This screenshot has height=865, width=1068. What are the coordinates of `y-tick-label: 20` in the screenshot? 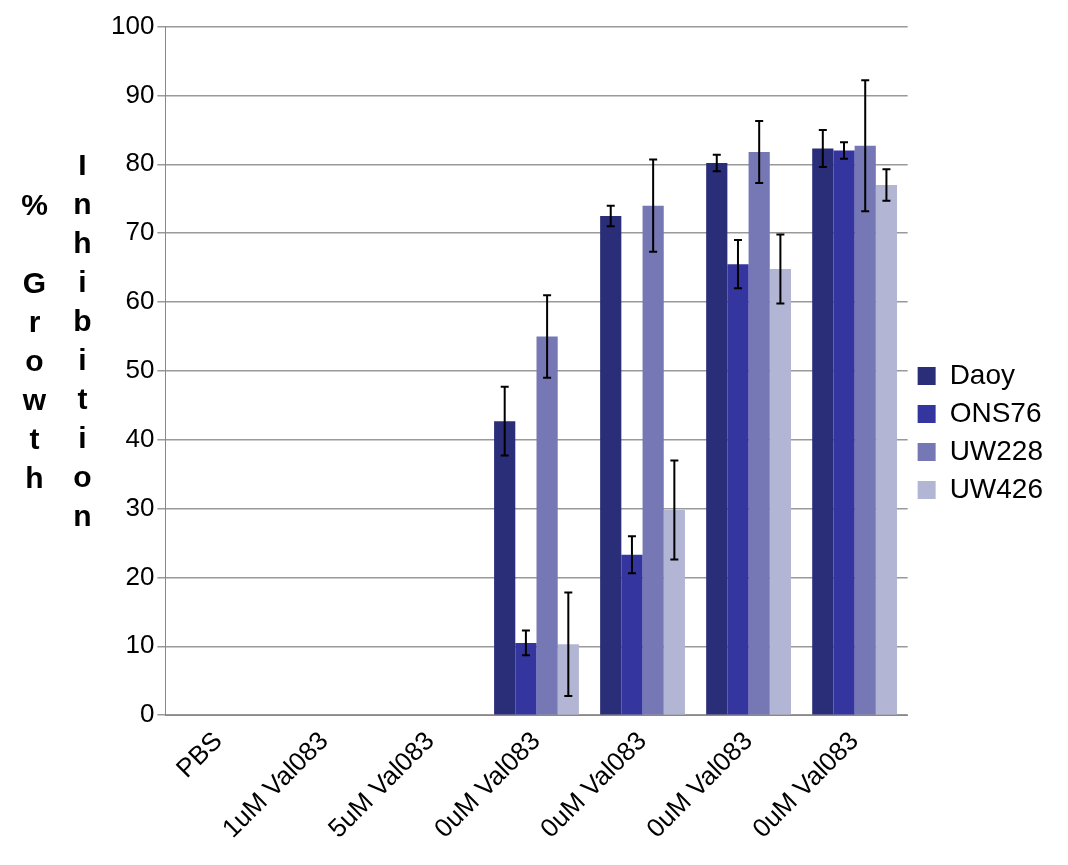 It's located at (140, 575).